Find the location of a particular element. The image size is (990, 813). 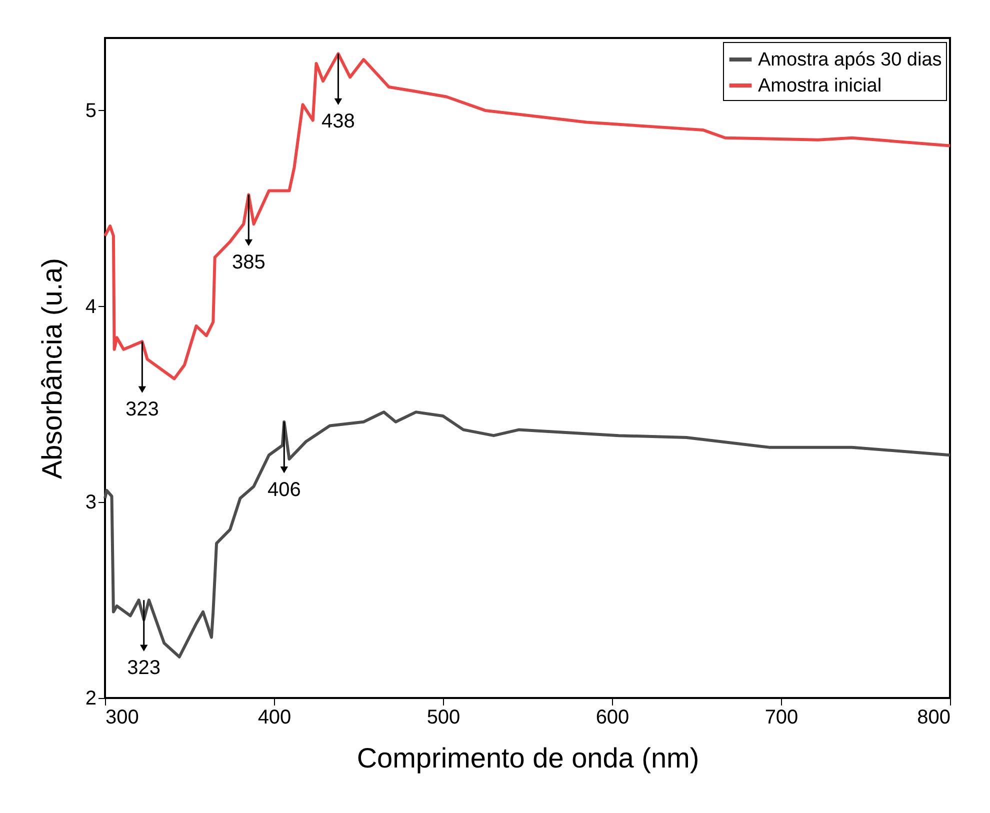

x-tick-label: 500 is located at coordinates (443, 717).